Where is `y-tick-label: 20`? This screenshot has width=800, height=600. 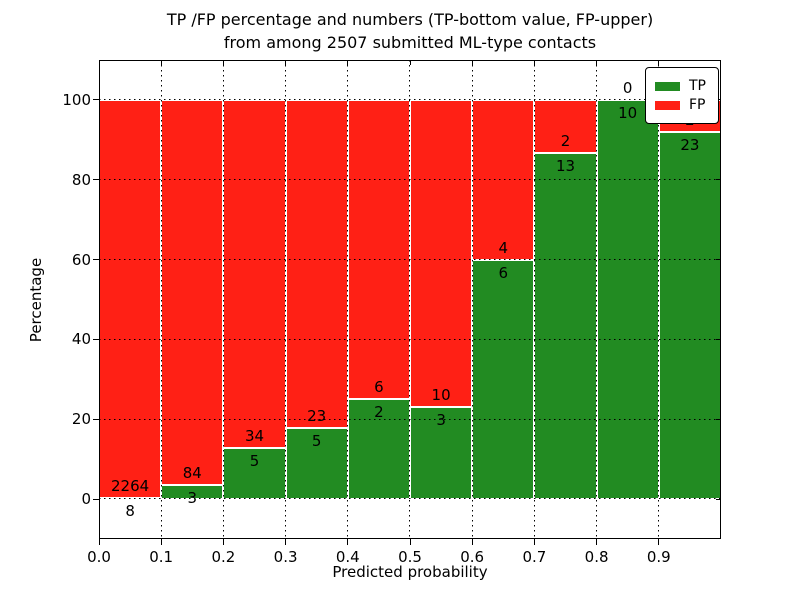
y-tick-label: 20 is located at coordinates (81, 419).